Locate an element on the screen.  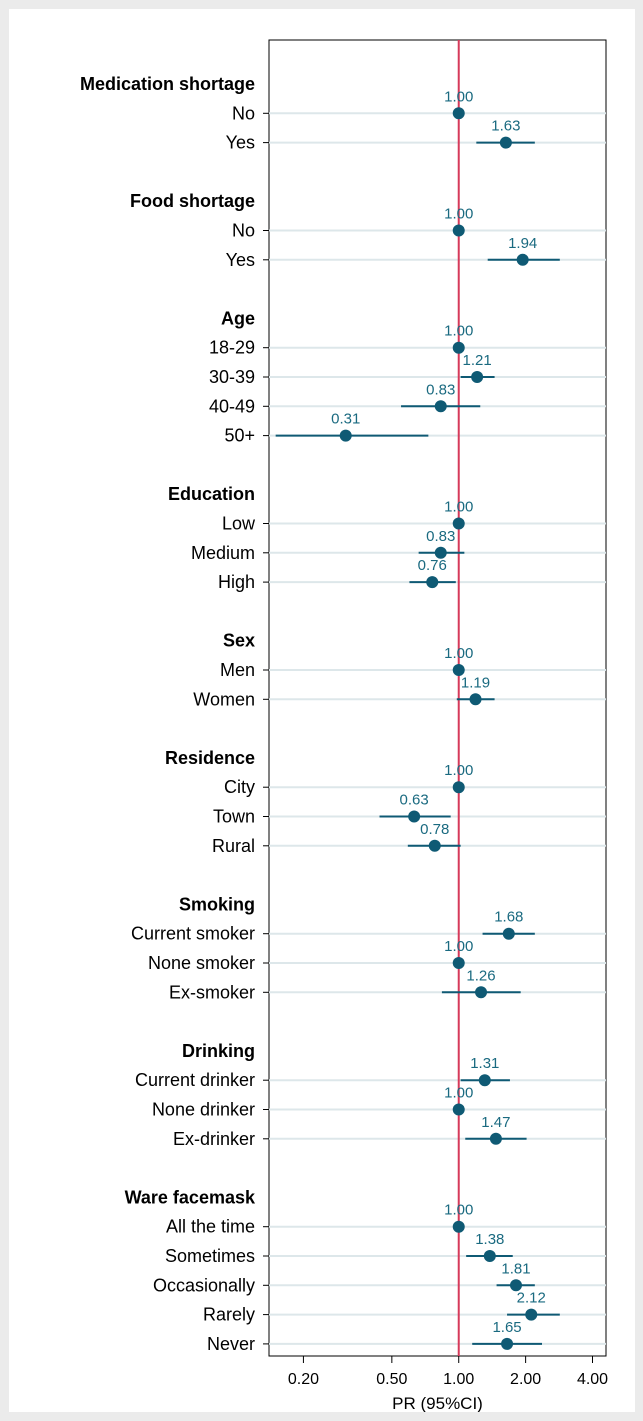
row-label: Never is located at coordinates (231, 1344).